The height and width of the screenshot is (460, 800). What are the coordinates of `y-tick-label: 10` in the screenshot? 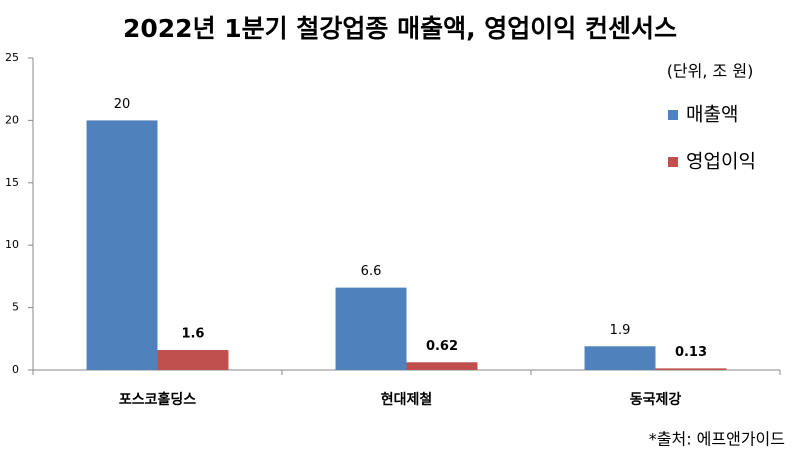 It's located at (12, 244).